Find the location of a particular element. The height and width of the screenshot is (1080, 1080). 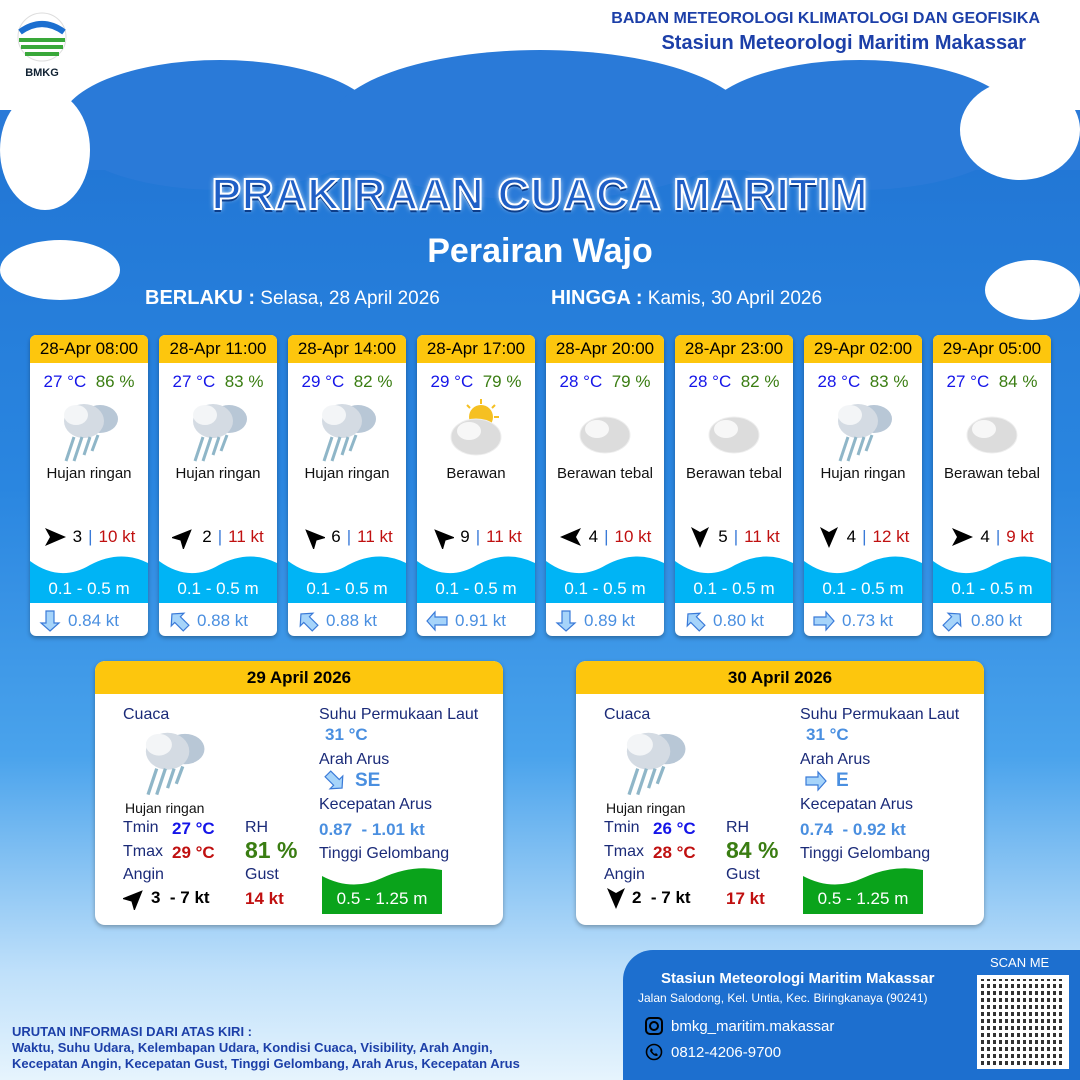

wind-info: 5 | 11 kt is located at coordinates (734, 537).